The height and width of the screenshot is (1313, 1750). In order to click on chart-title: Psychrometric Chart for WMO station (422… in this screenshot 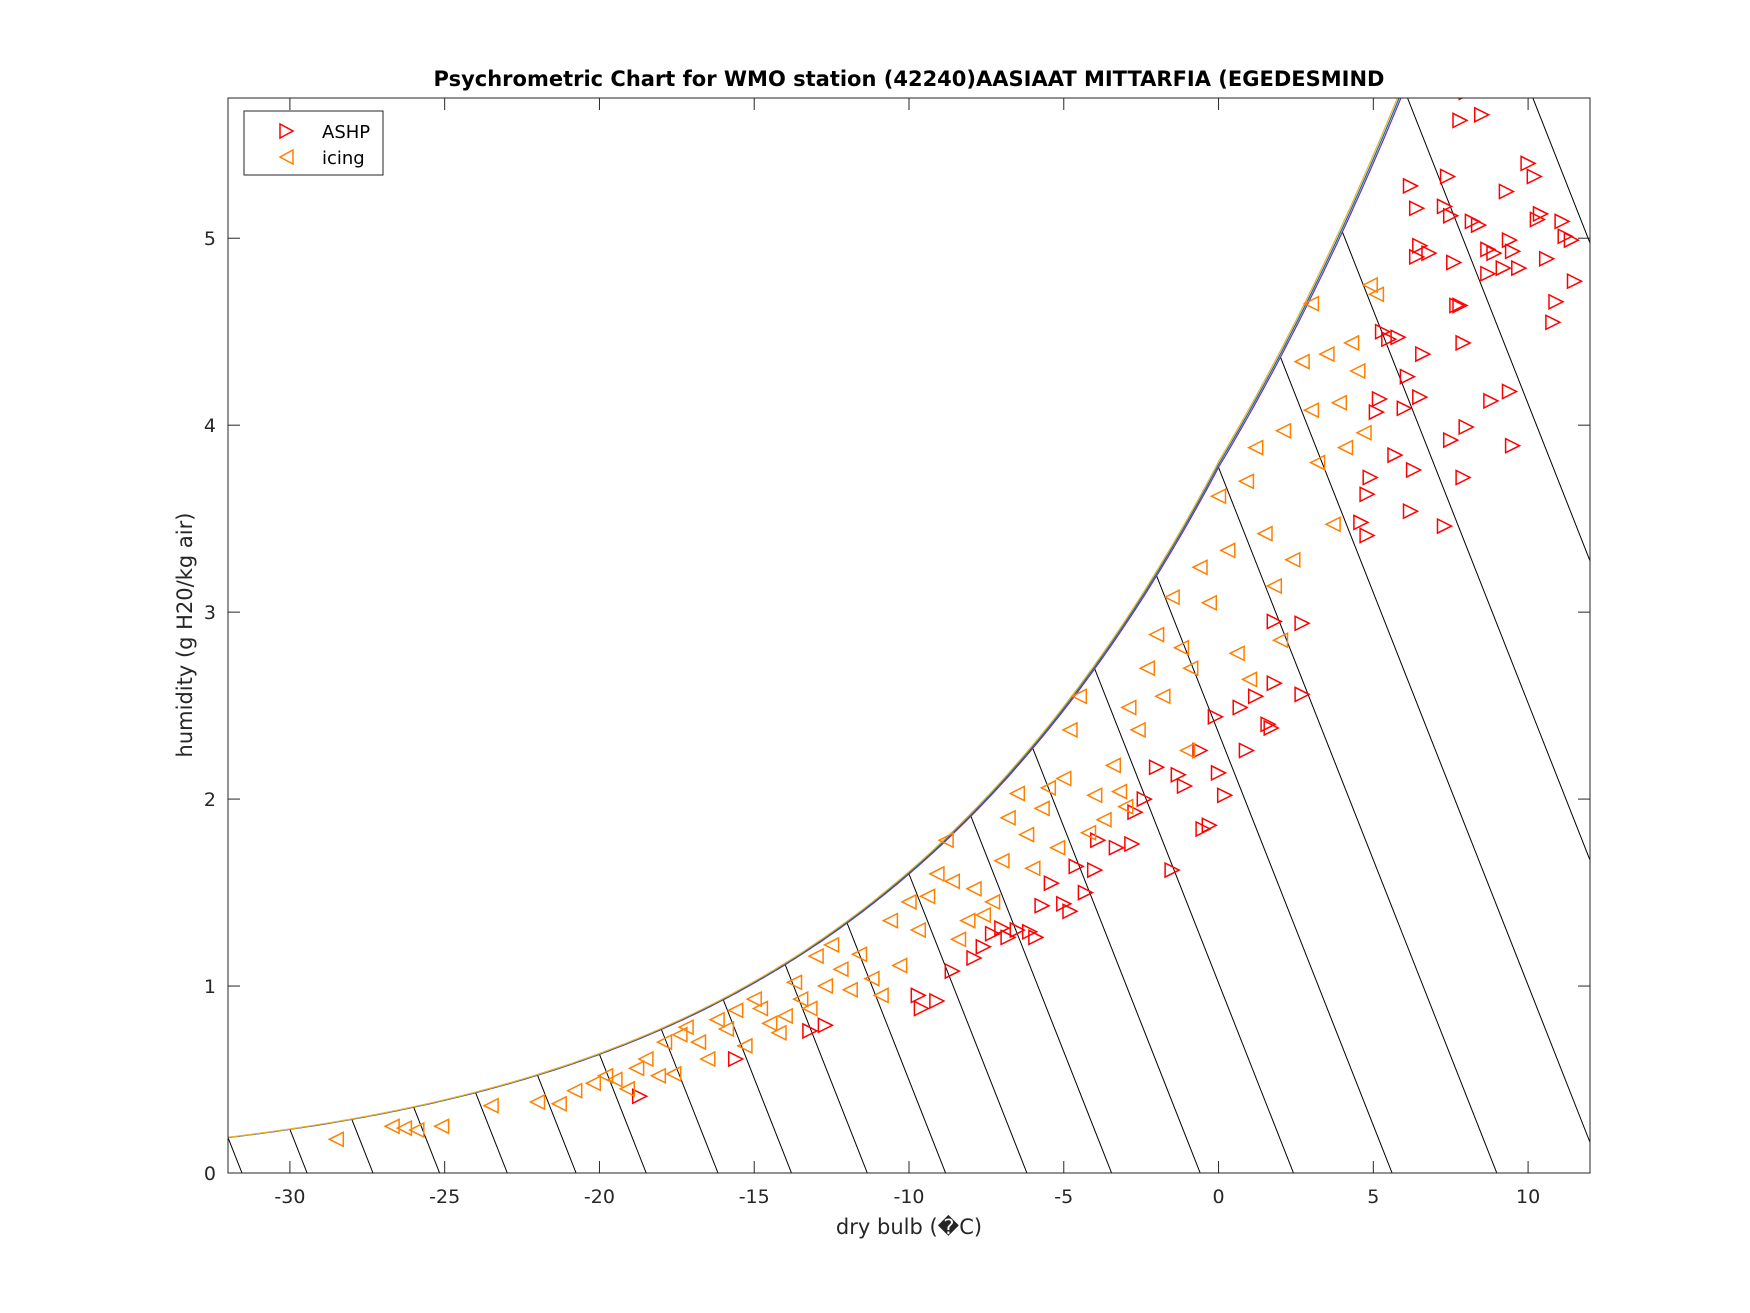, I will do `click(909, 79)`.